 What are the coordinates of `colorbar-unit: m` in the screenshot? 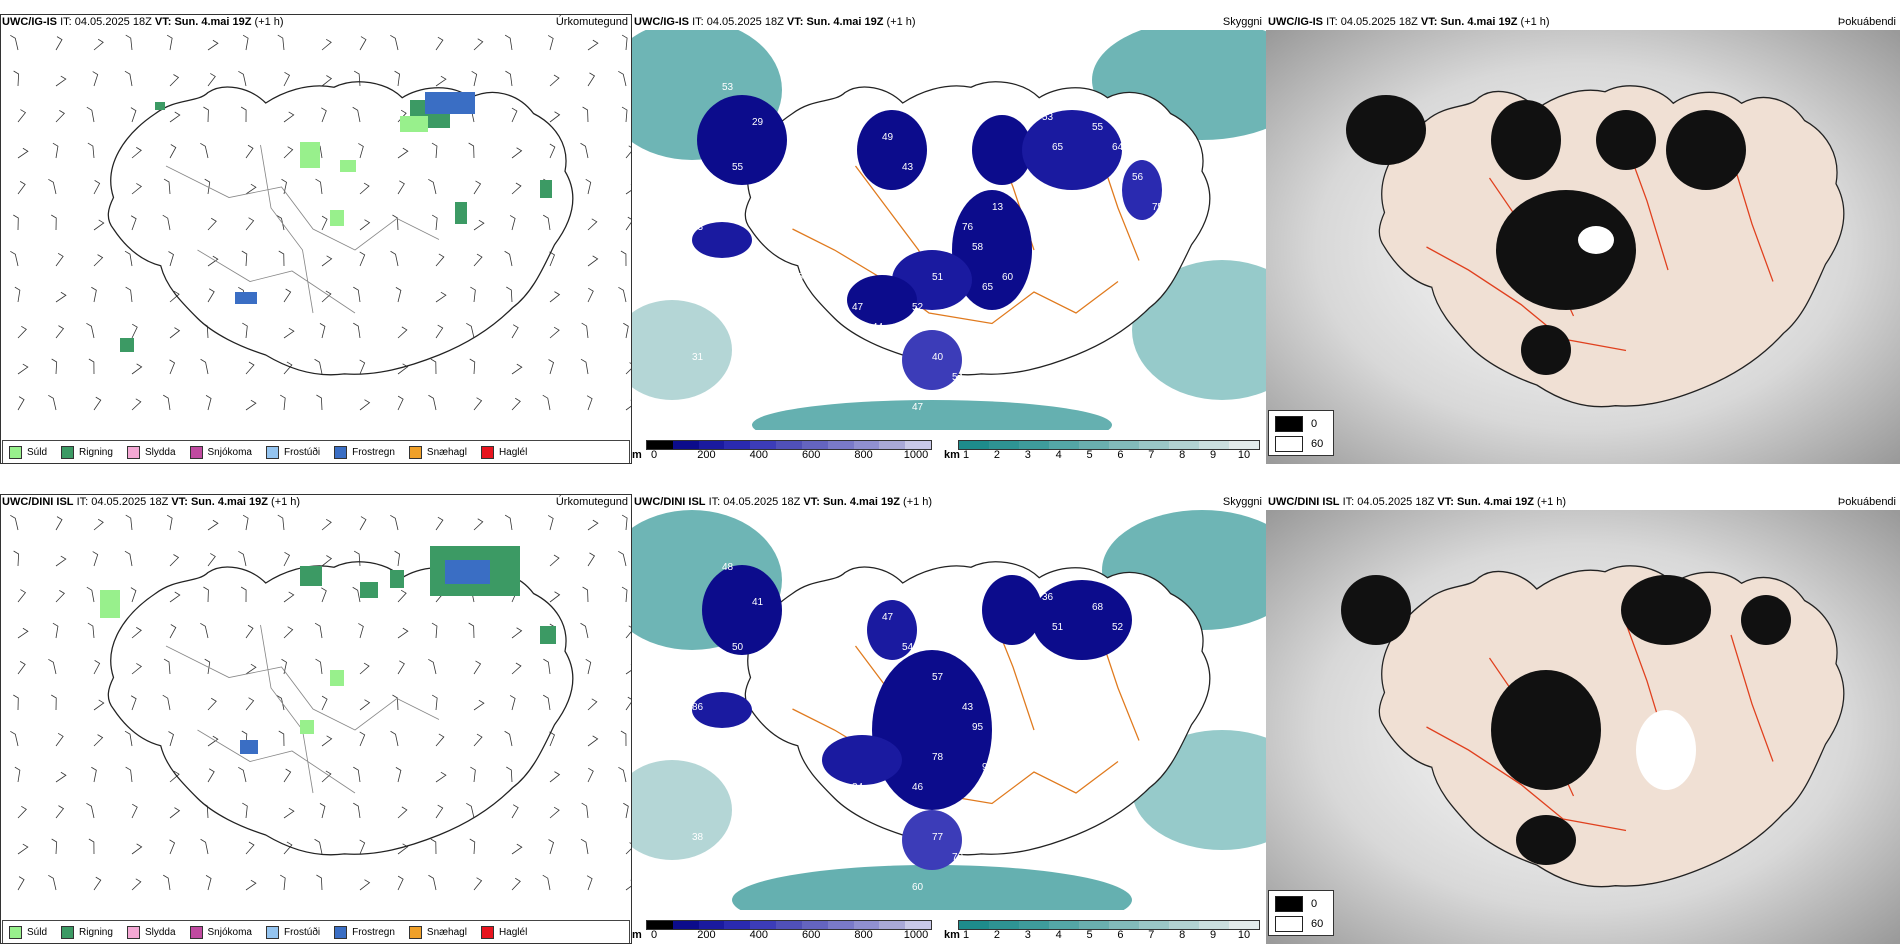 It's located at (637, 455).